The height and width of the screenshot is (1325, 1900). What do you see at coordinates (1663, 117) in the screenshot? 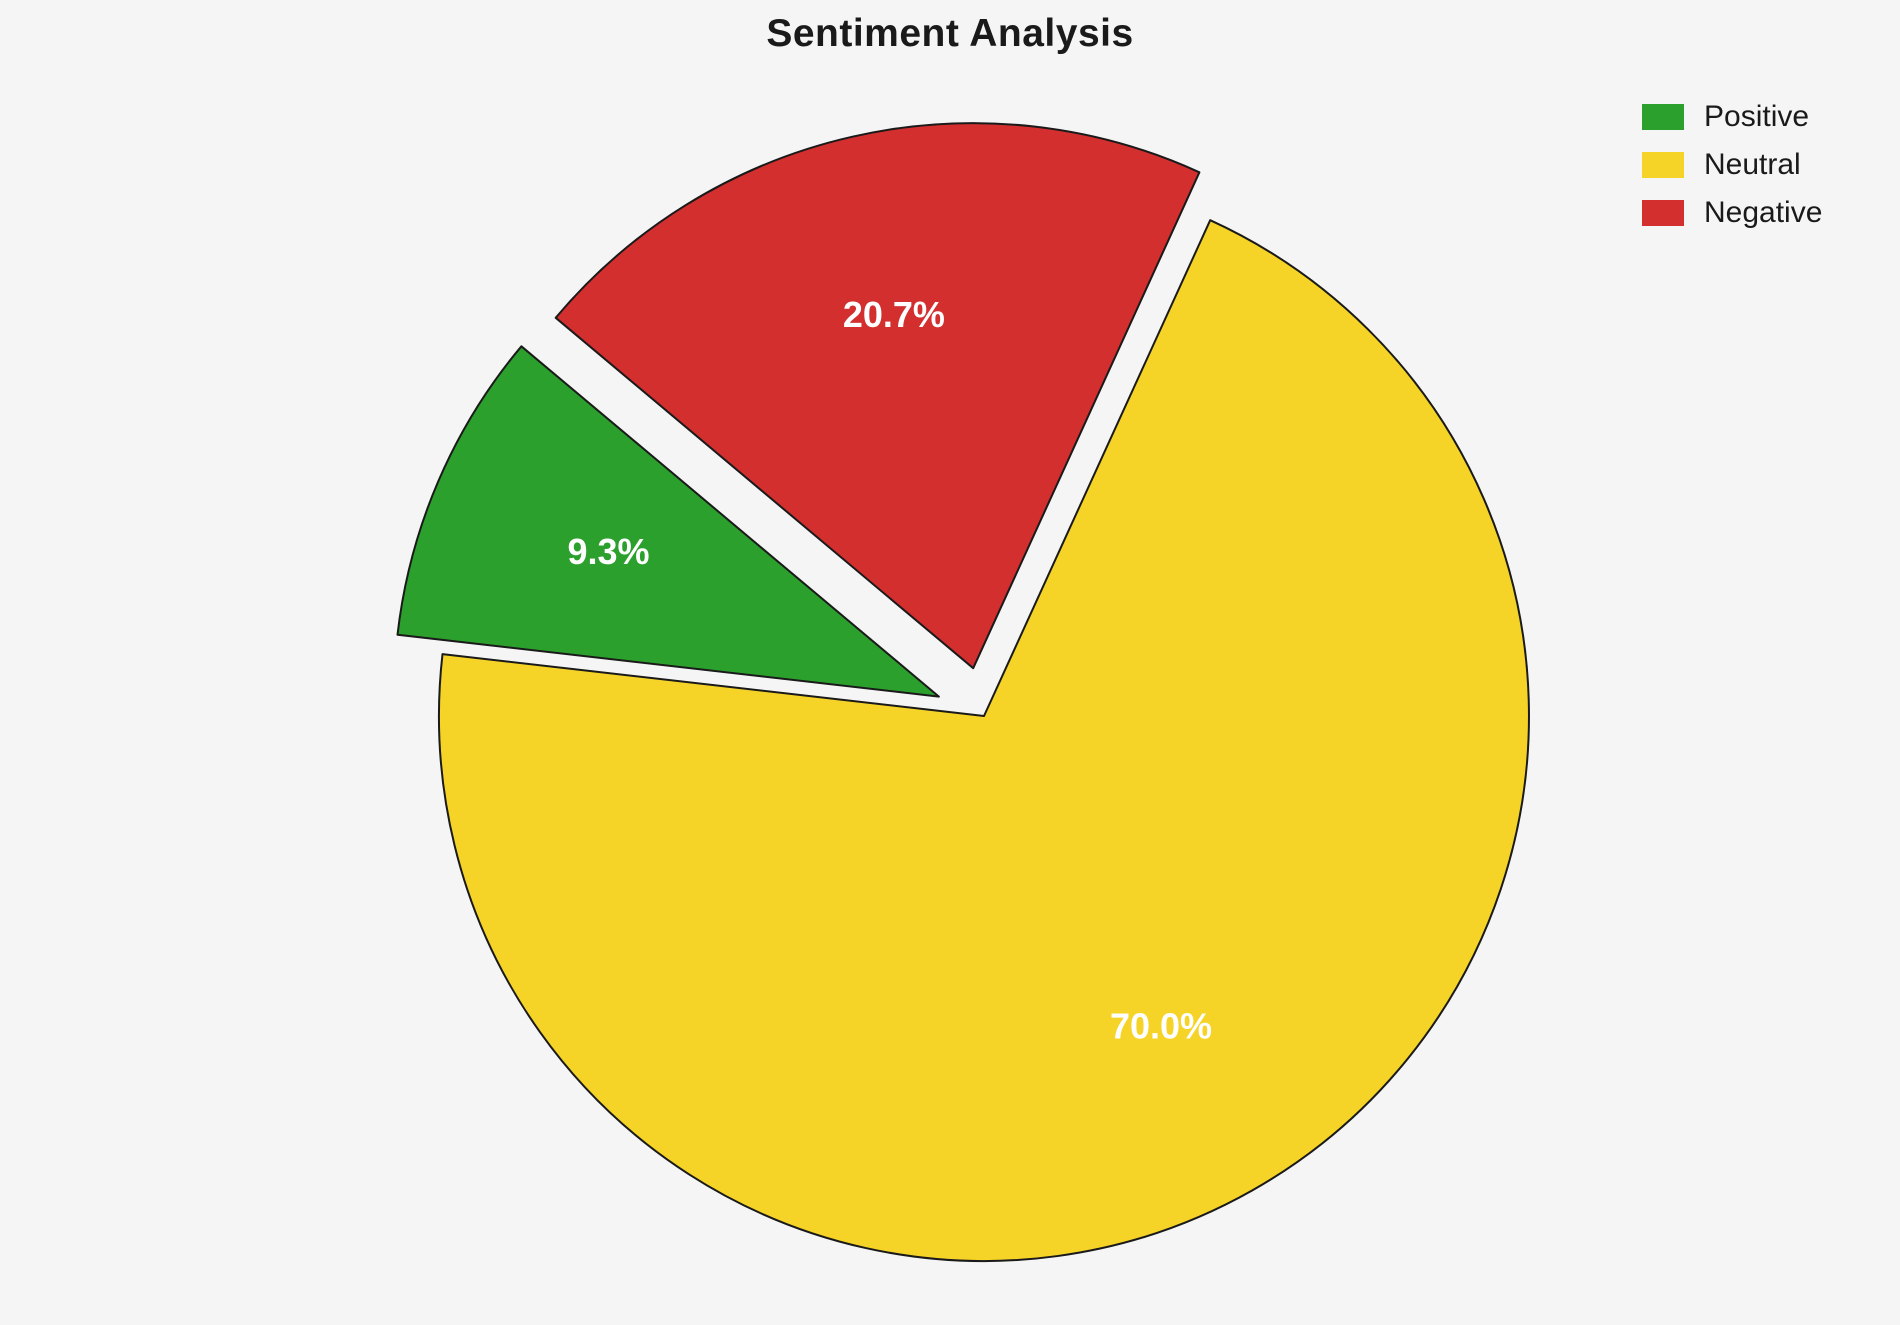
I see `legend-swatch-positive` at bounding box center [1663, 117].